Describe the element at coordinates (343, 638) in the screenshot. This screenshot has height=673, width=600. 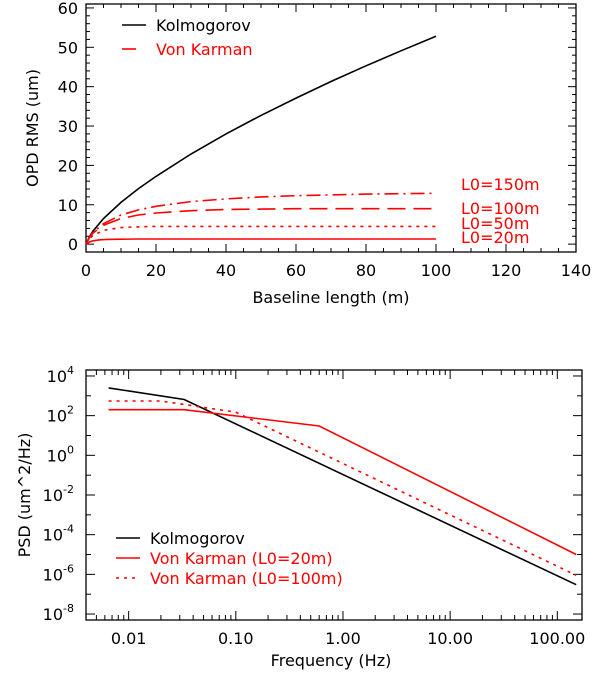
I see `bottom-x-tick-label: 1.00` at that location.